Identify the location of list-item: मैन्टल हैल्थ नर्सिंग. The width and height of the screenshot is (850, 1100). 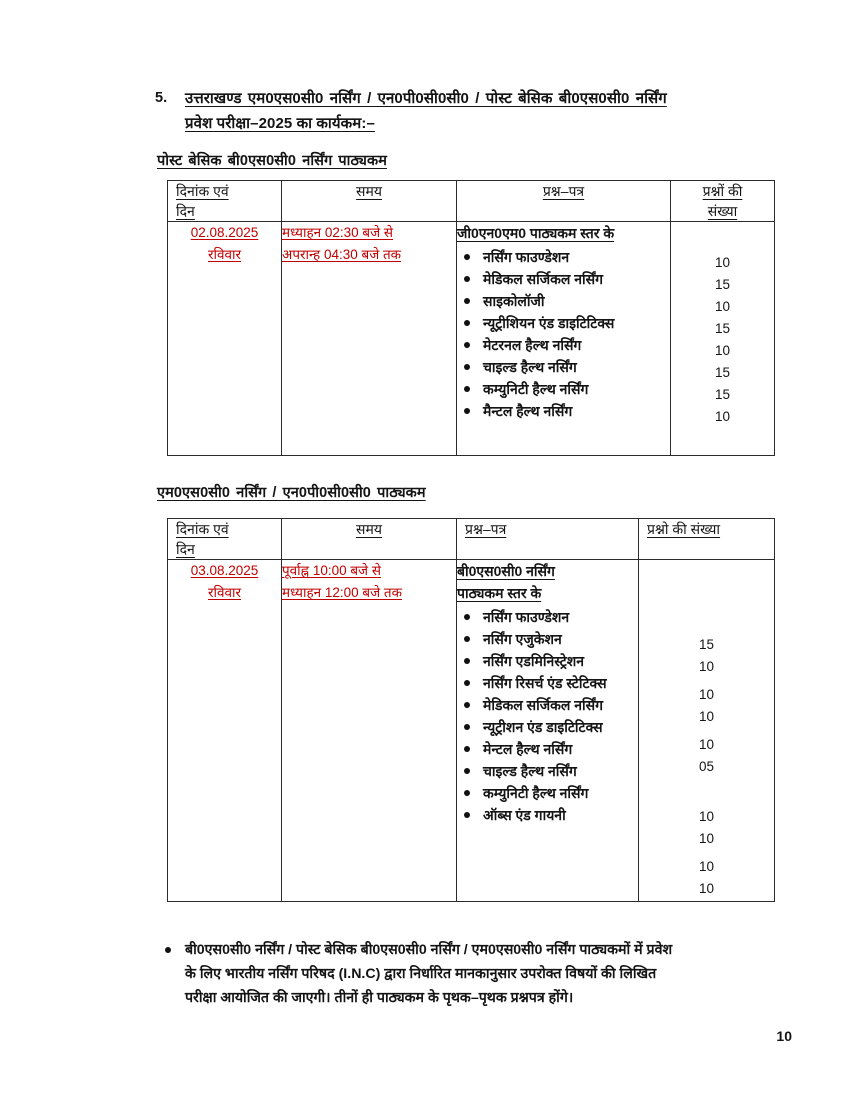
(563, 411).